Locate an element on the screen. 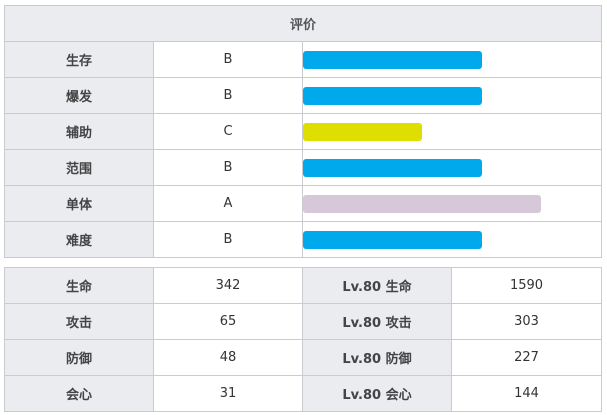  stat-lv80-label: Lv.80 生命 is located at coordinates (377, 285).